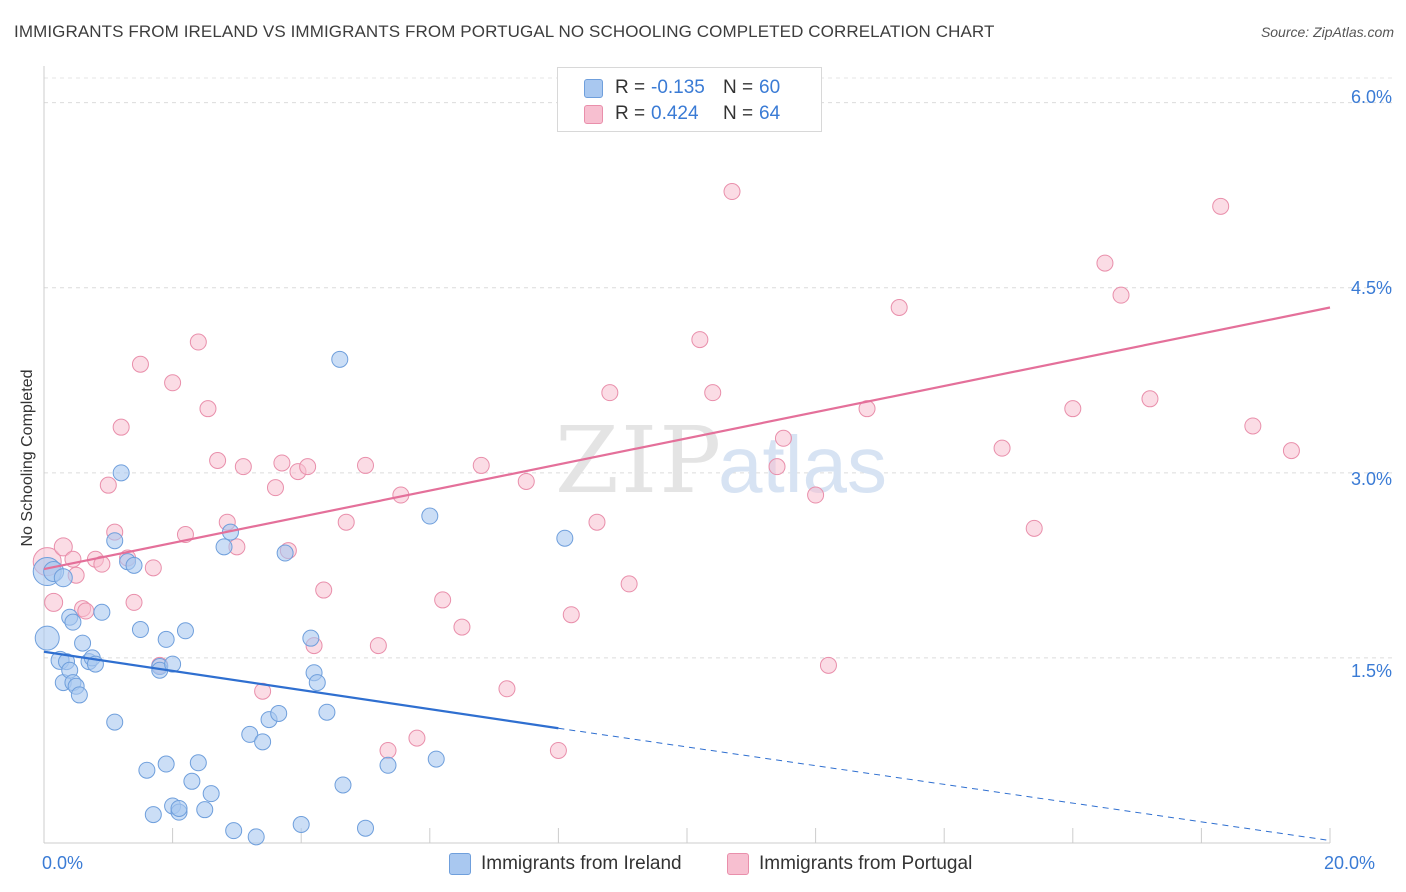 This screenshot has width=1406, height=892. Describe the element at coordinates (593, 88) in the screenshot. I see `ireland-swatch` at that location.